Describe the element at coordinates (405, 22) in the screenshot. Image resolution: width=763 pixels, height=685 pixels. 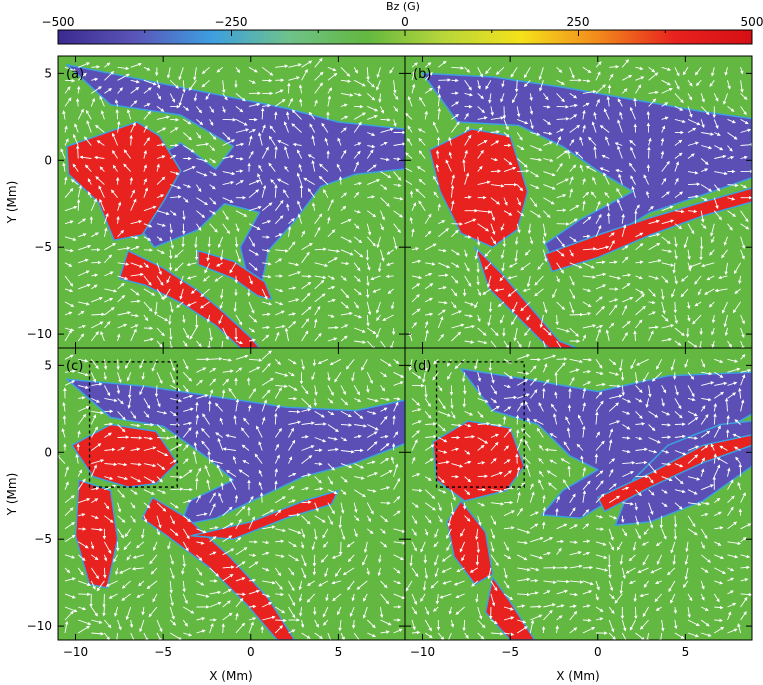
I see `colorbar-tick-label: 0` at that location.